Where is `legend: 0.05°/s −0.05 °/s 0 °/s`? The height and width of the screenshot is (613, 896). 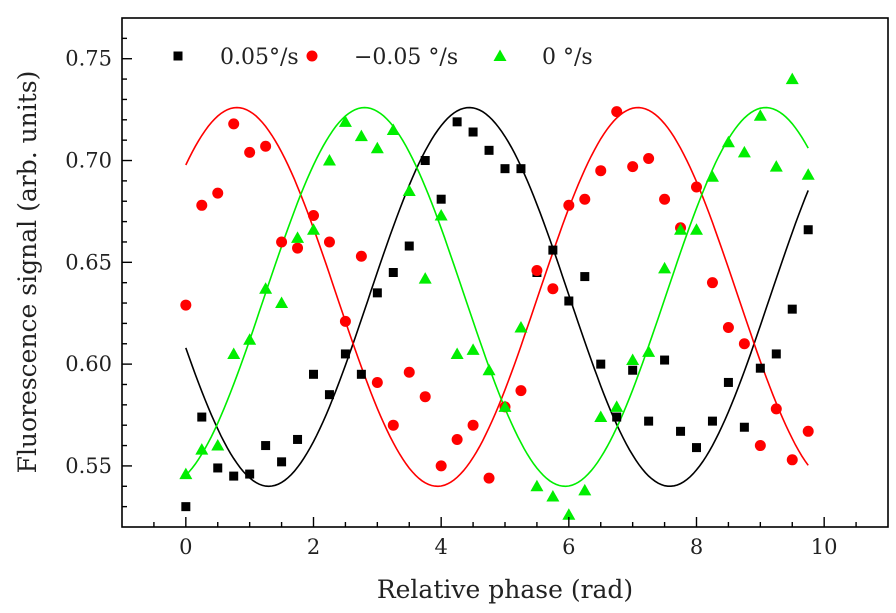 legend: 0.05°/s −0.05 °/s 0 °/s is located at coordinates (383, 57).